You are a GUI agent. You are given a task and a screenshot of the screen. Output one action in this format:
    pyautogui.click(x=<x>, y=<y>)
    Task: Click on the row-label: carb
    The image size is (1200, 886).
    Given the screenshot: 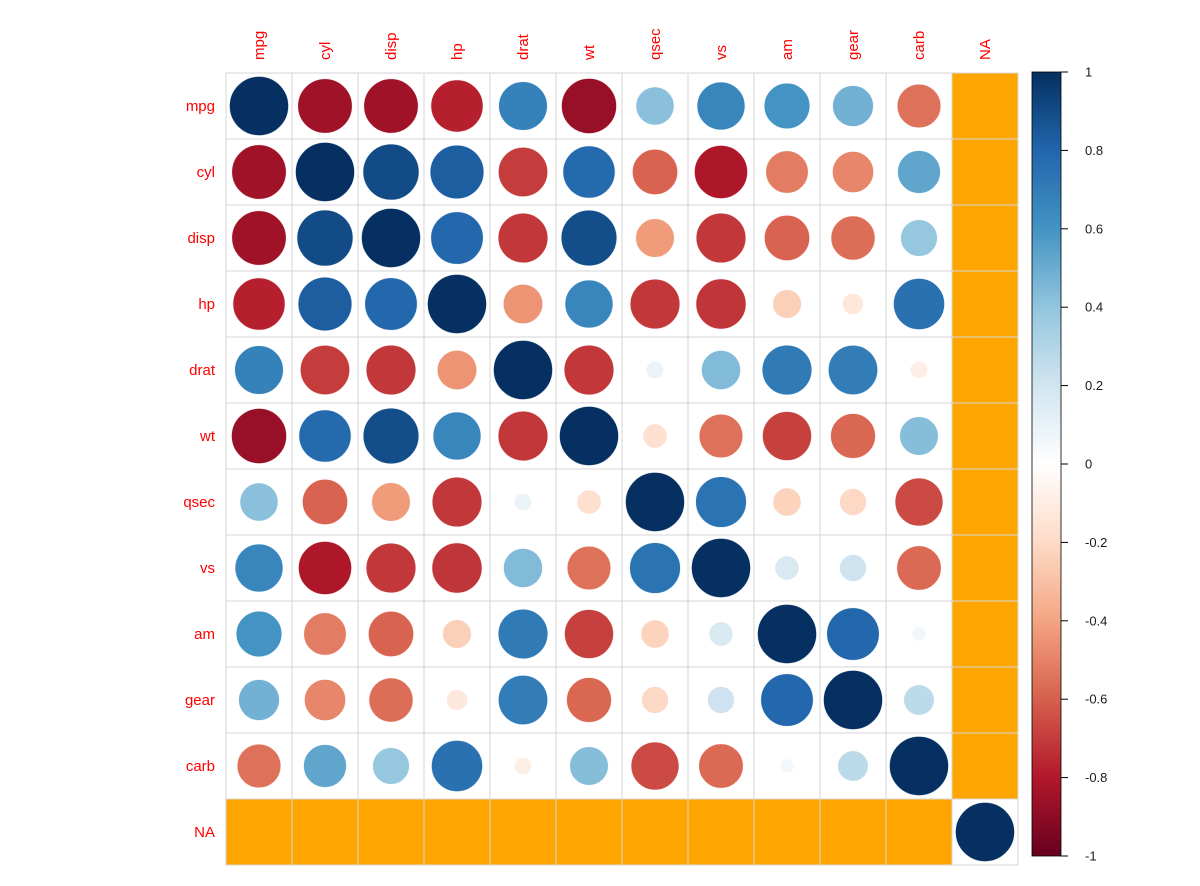 What is the action you would take?
    pyautogui.click(x=200, y=766)
    